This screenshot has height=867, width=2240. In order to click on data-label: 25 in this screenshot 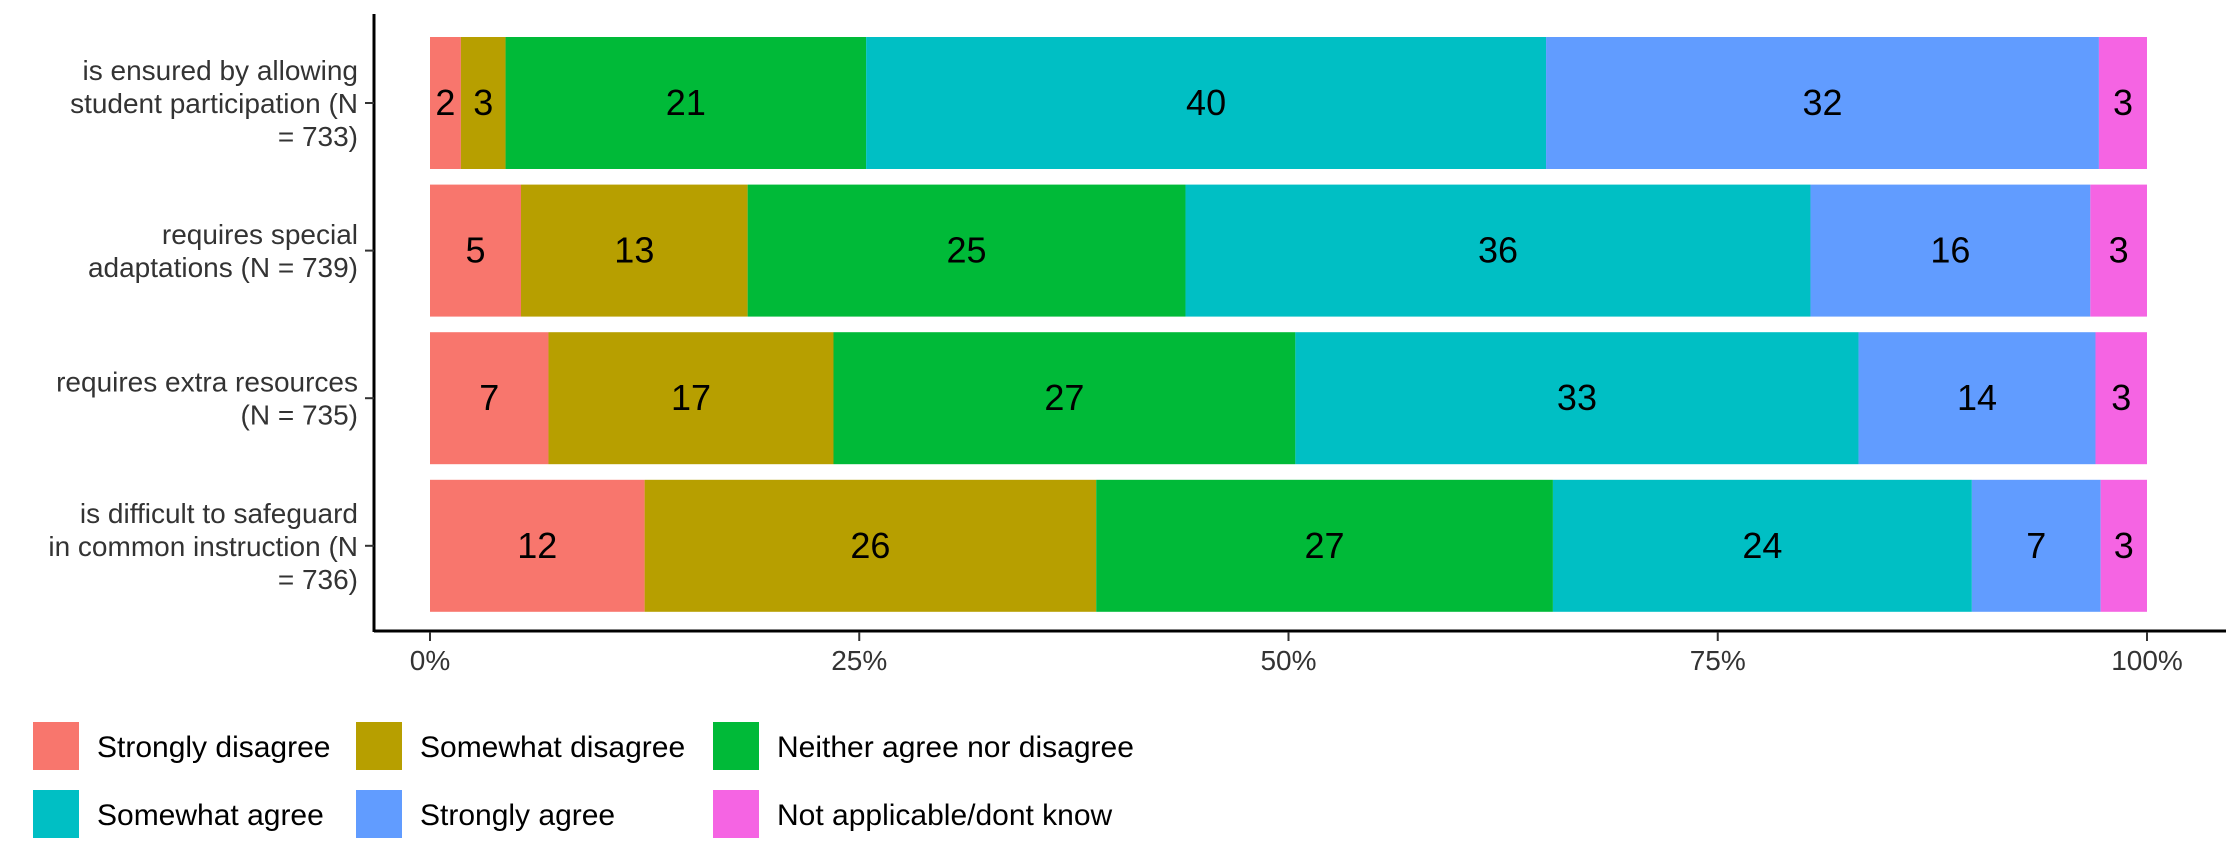, I will do `click(967, 250)`.